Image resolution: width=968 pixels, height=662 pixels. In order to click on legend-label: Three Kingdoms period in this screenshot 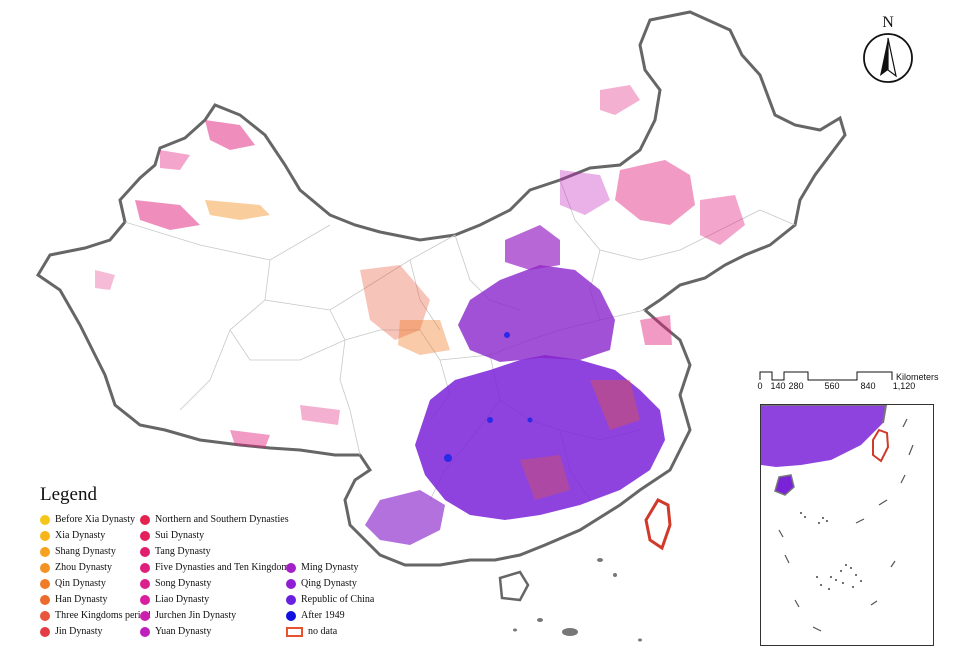, I will do `click(103, 615)`.